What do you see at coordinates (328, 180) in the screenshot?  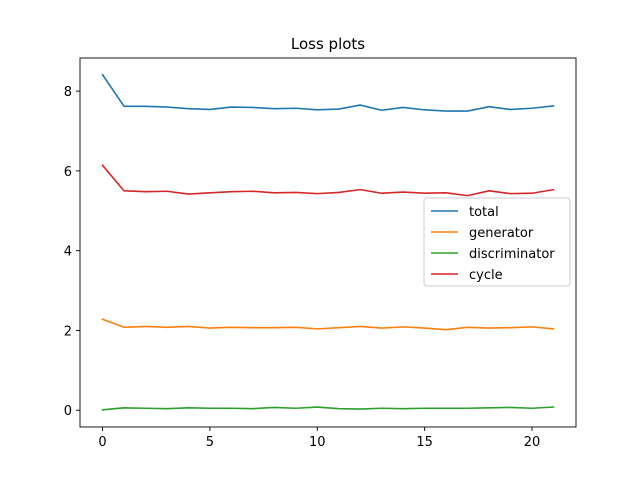 I see `series-line-cycle` at bounding box center [328, 180].